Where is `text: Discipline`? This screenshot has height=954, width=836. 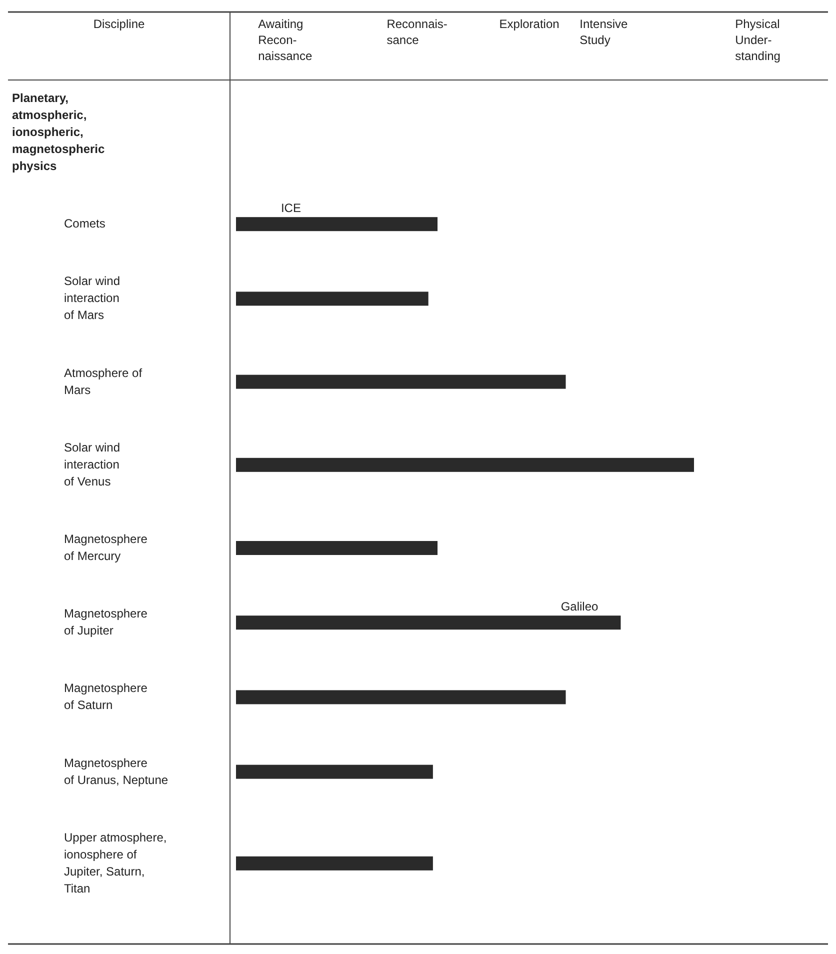 text: Discipline is located at coordinates (119, 24).